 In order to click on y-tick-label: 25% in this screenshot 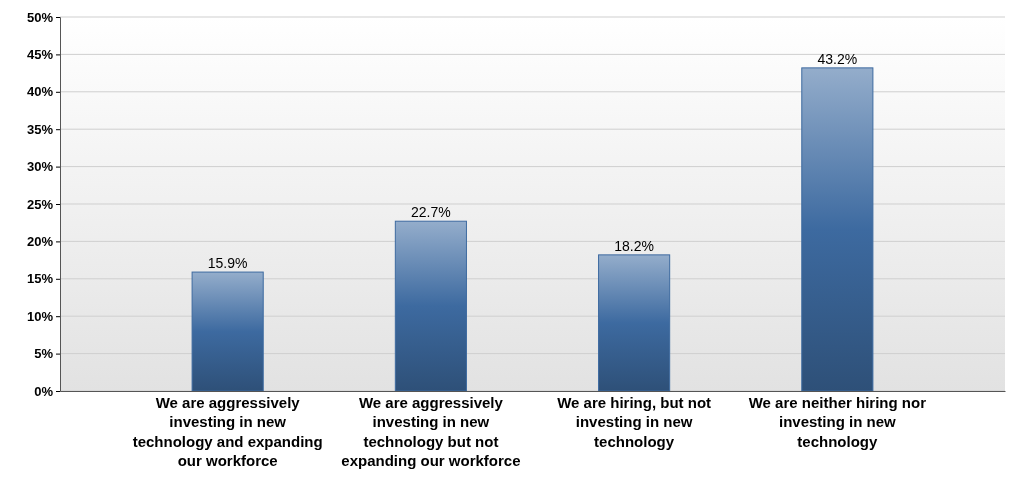, I will do `click(40, 204)`.